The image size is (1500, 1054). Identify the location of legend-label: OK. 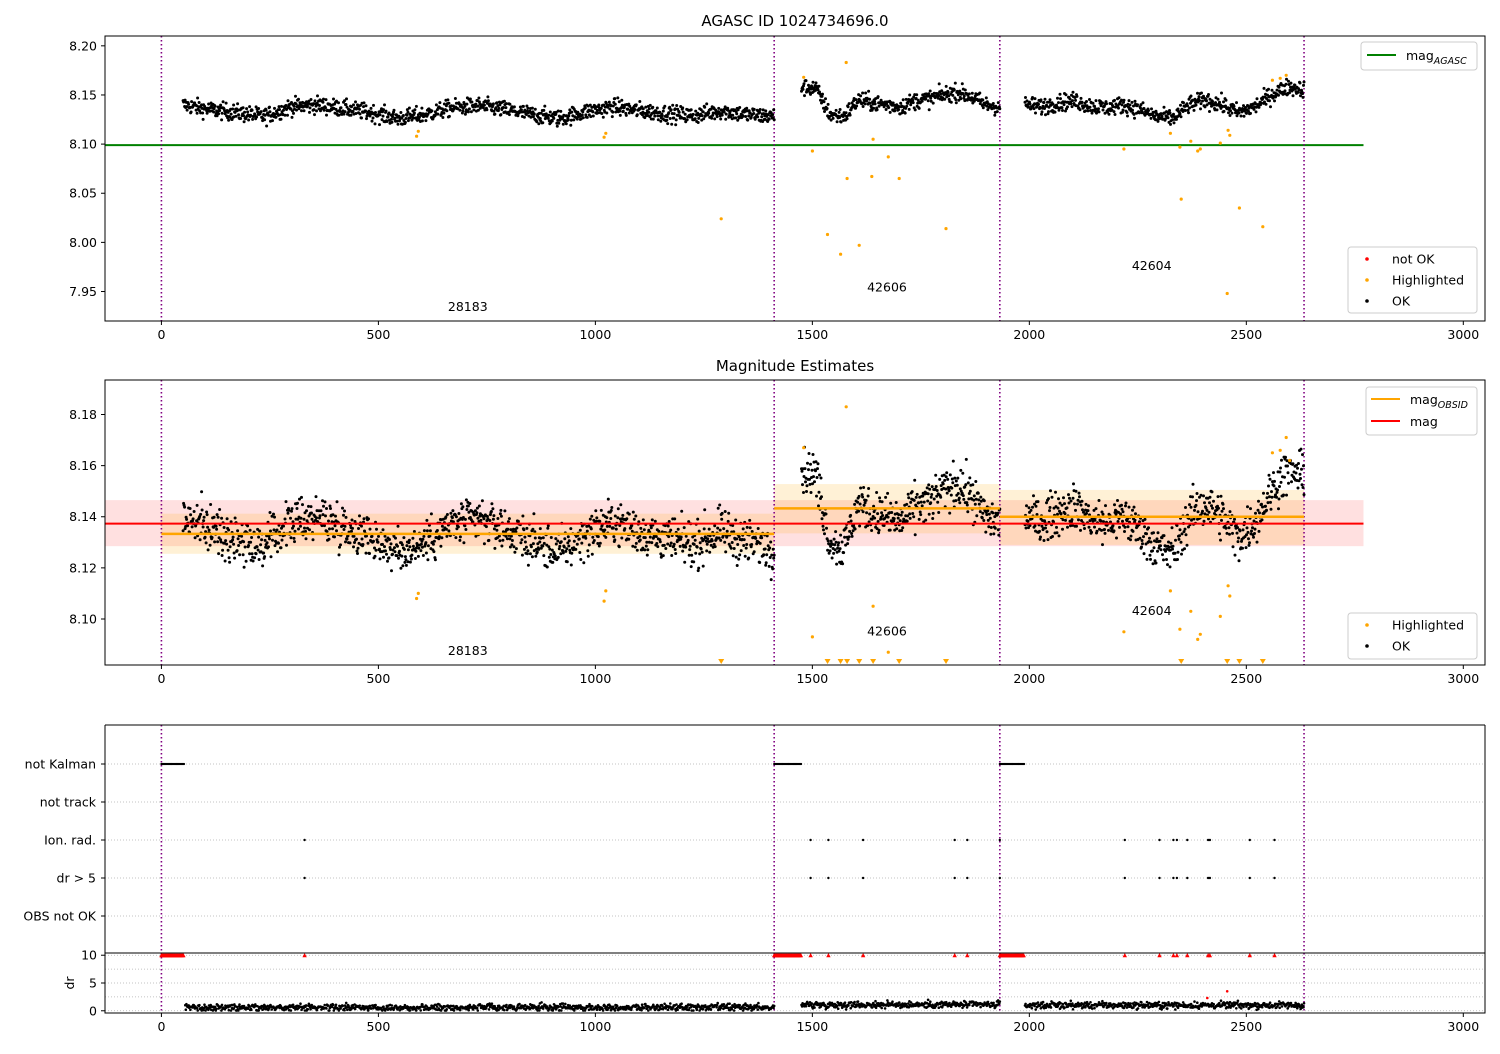
(1401, 301).